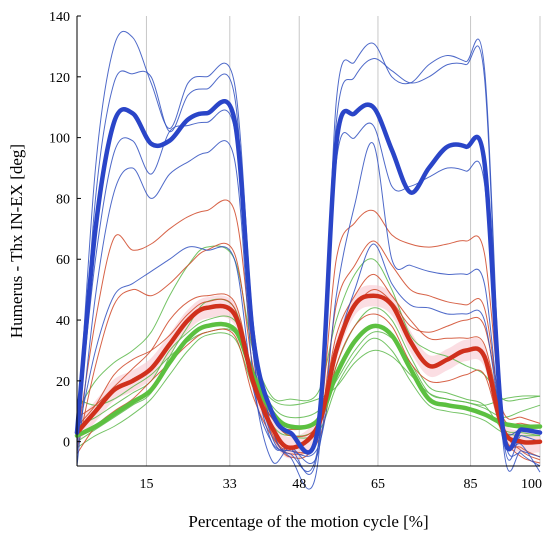 The width and height of the screenshot is (550, 538). I want to click on y-tick-label-140: 140, so click(59, 17).